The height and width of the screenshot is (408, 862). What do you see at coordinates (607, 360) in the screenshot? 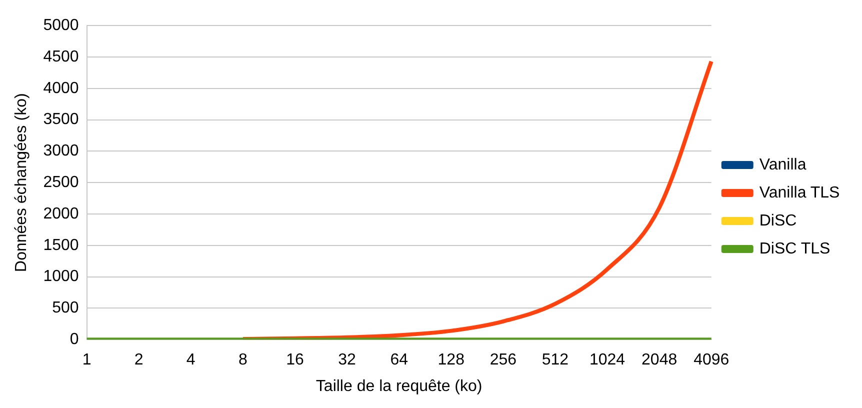
I see `x-tick-label: 1024` at bounding box center [607, 360].